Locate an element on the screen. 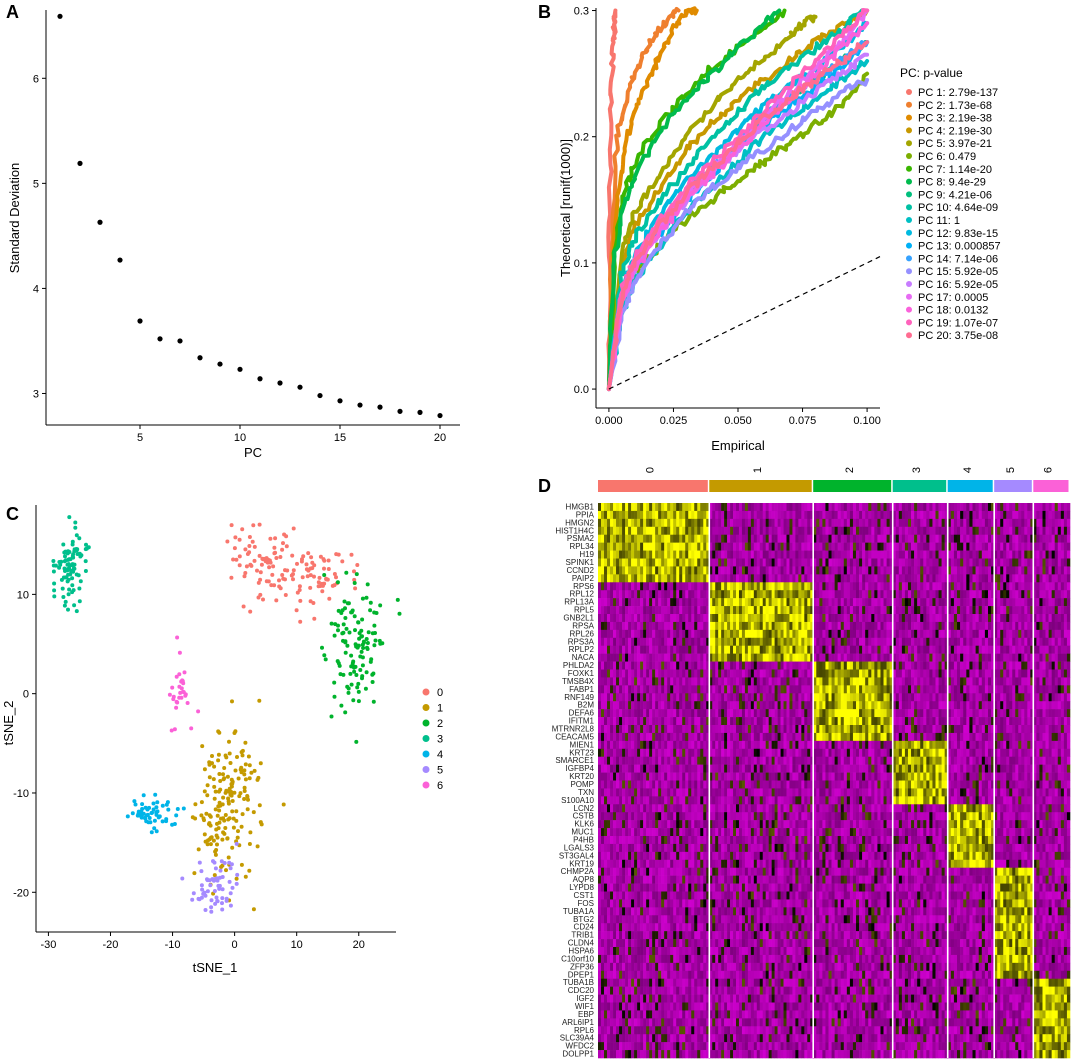 Image resolution: width=1072 pixels, height=1061 pixels. panel-b-legend-label-18: PC 18: 0.0132 is located at coordinates (953, 311).